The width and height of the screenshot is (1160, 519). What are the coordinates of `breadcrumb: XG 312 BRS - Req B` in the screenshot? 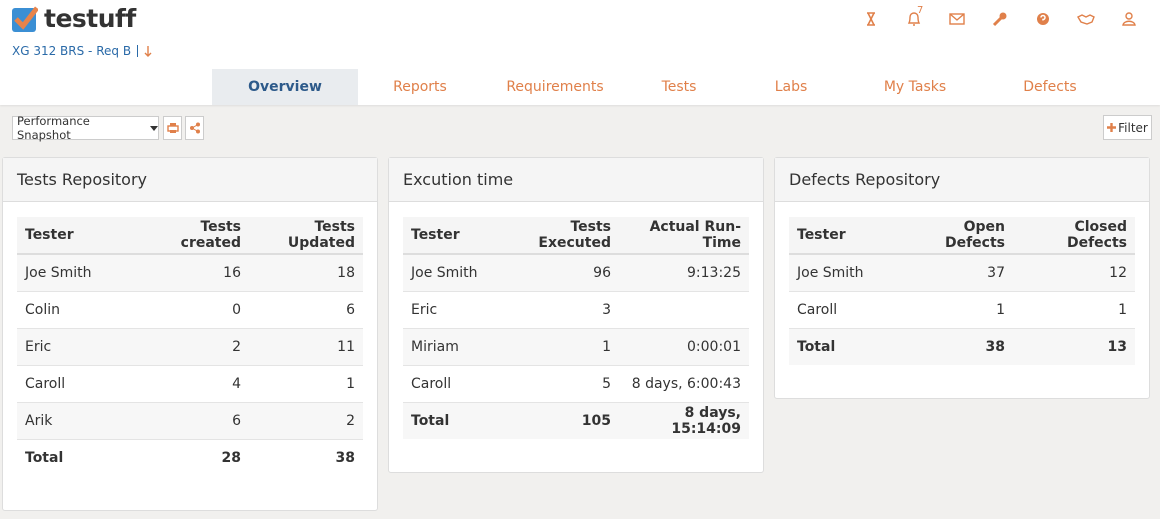 It's located at (82, 51).